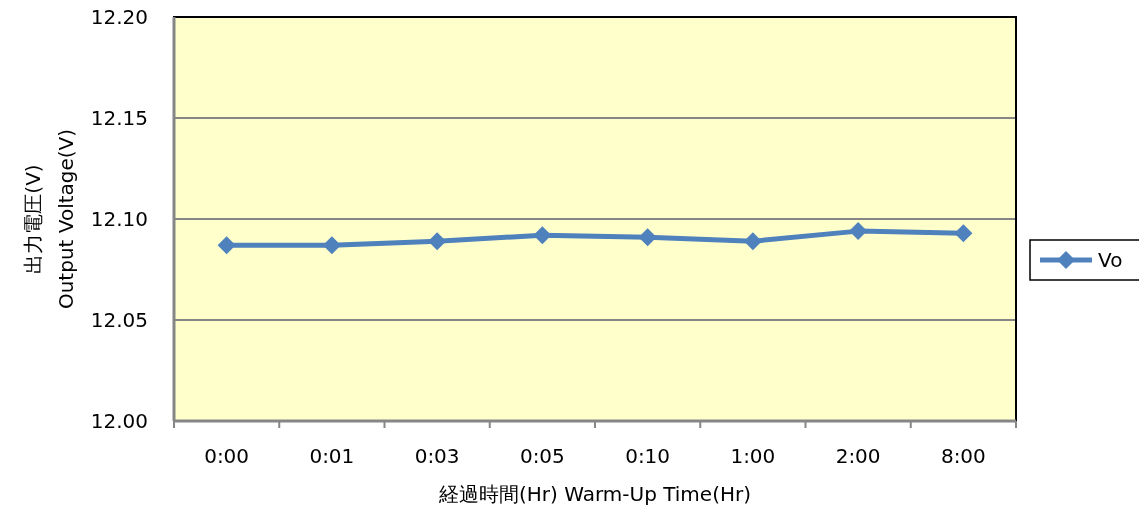 The height and width of the screenshot is (511, 1139). I want to click on x-tick-label: 1:00, so click(753, 456).